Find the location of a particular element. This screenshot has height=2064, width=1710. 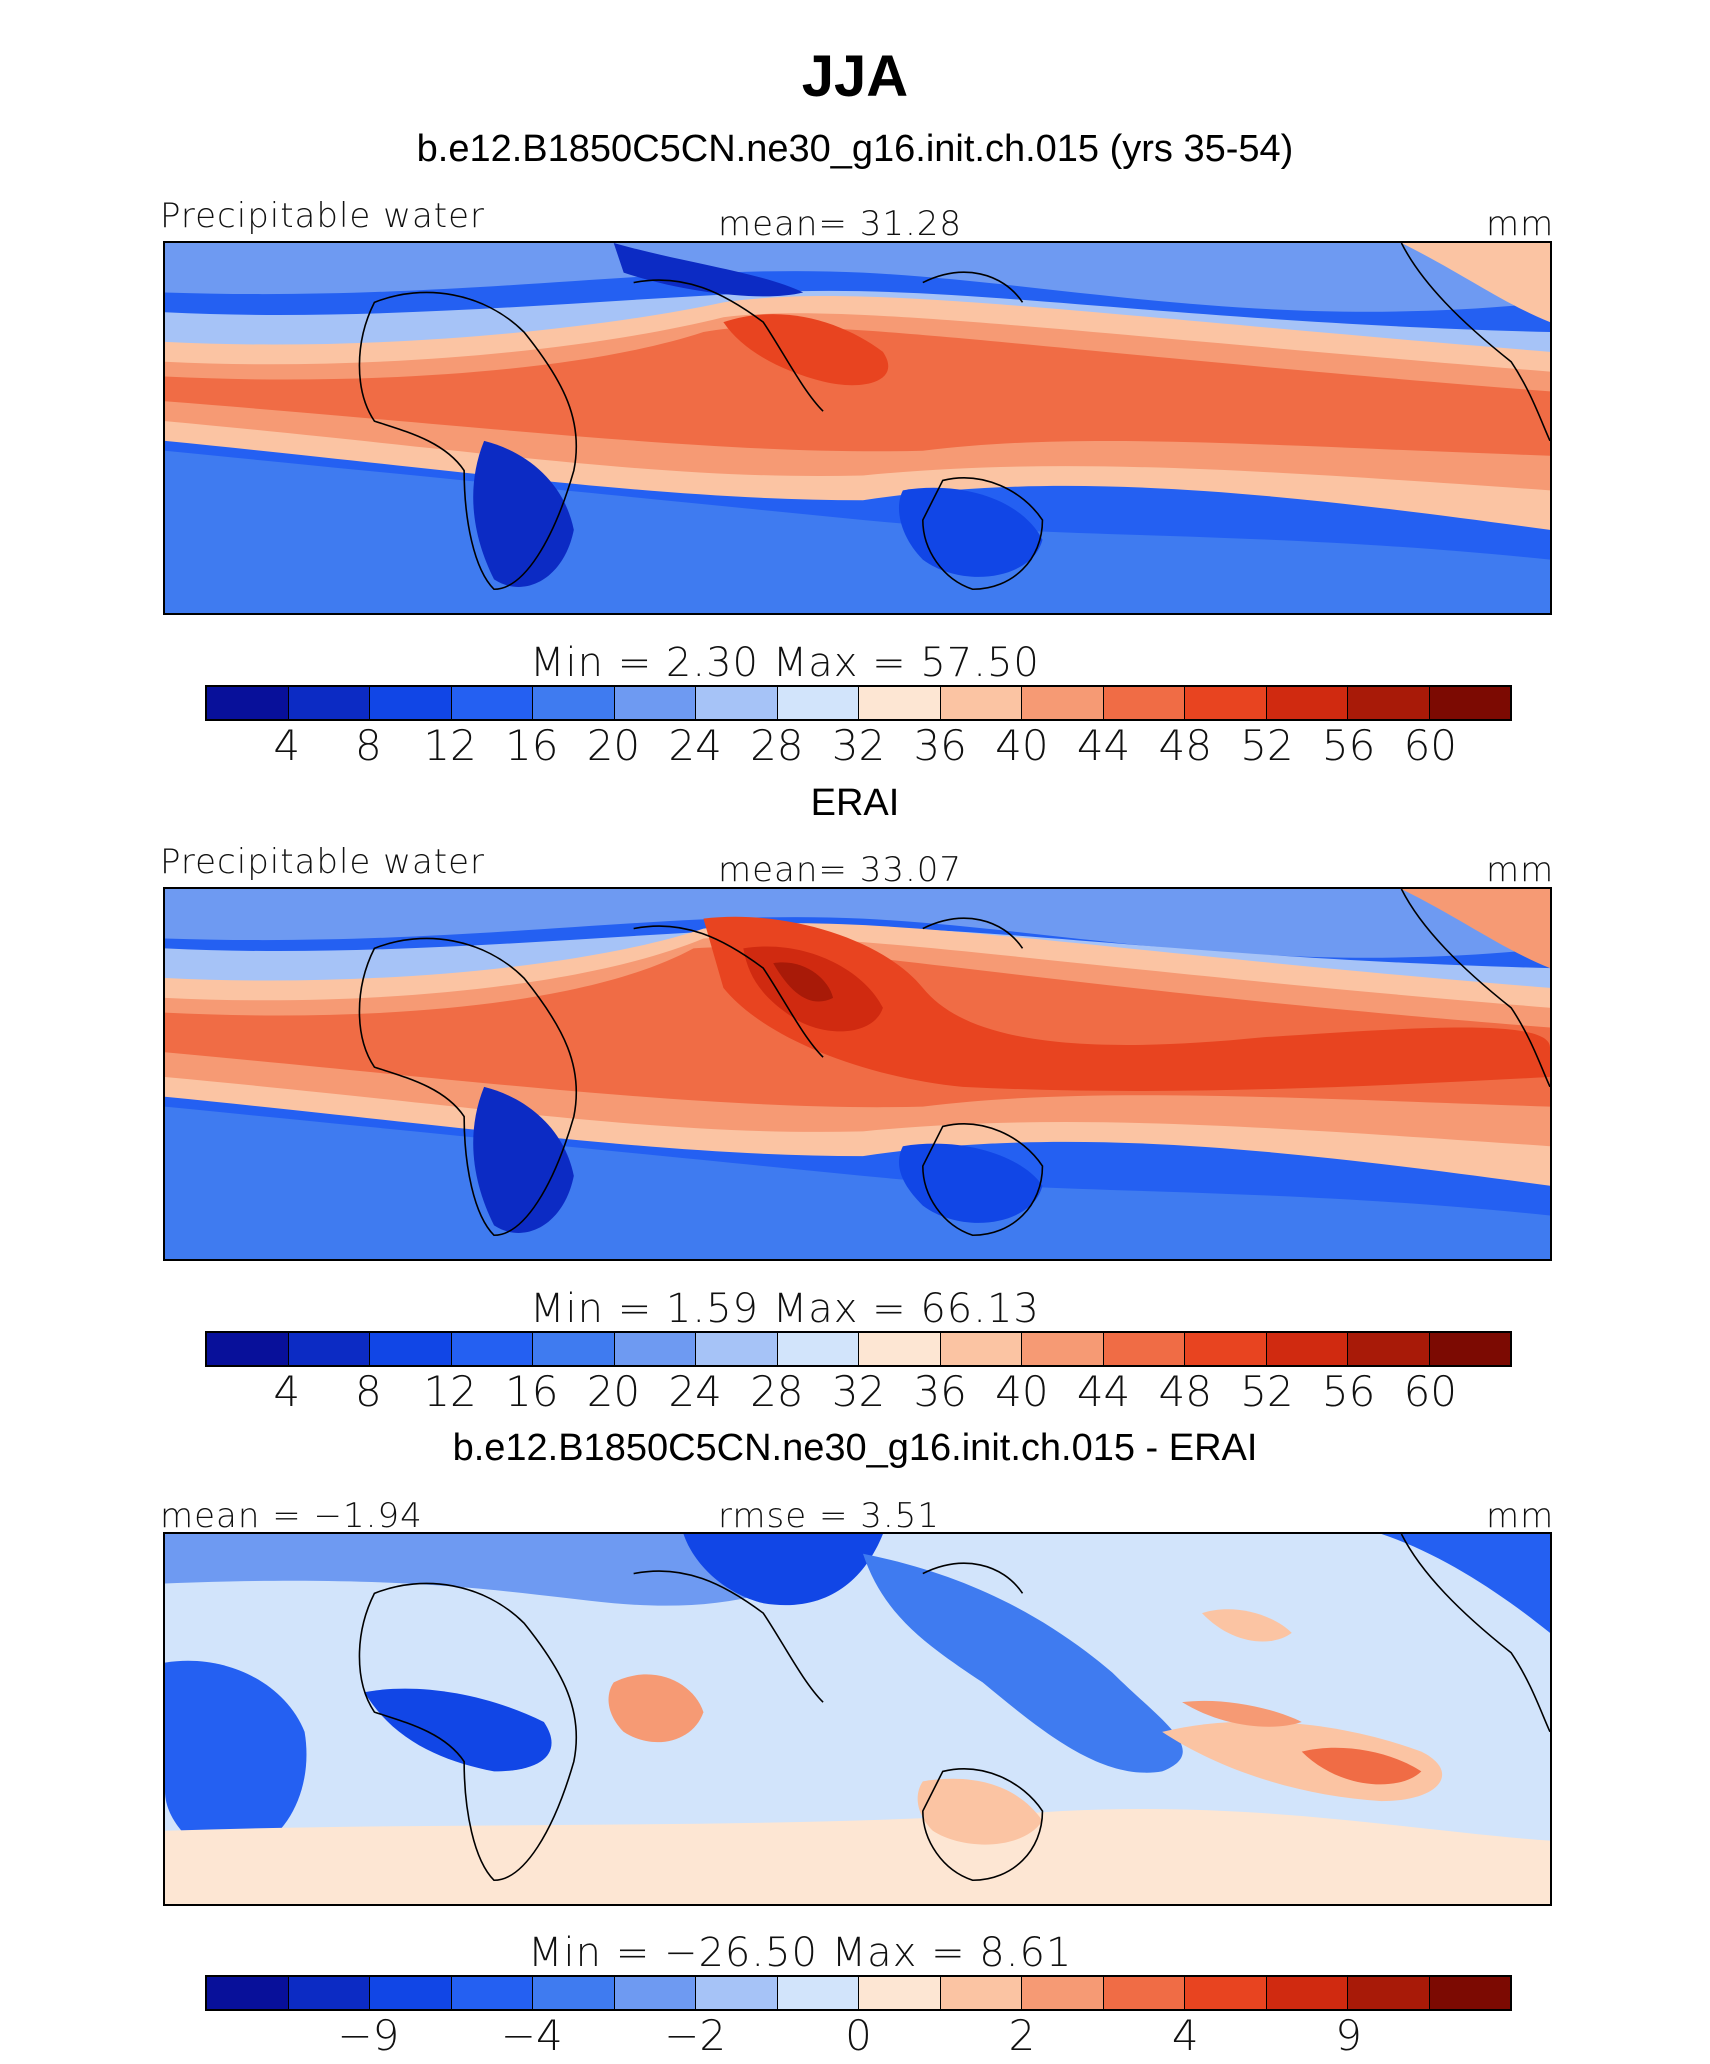

panel-3-map is located at coordinates (857, 1719).